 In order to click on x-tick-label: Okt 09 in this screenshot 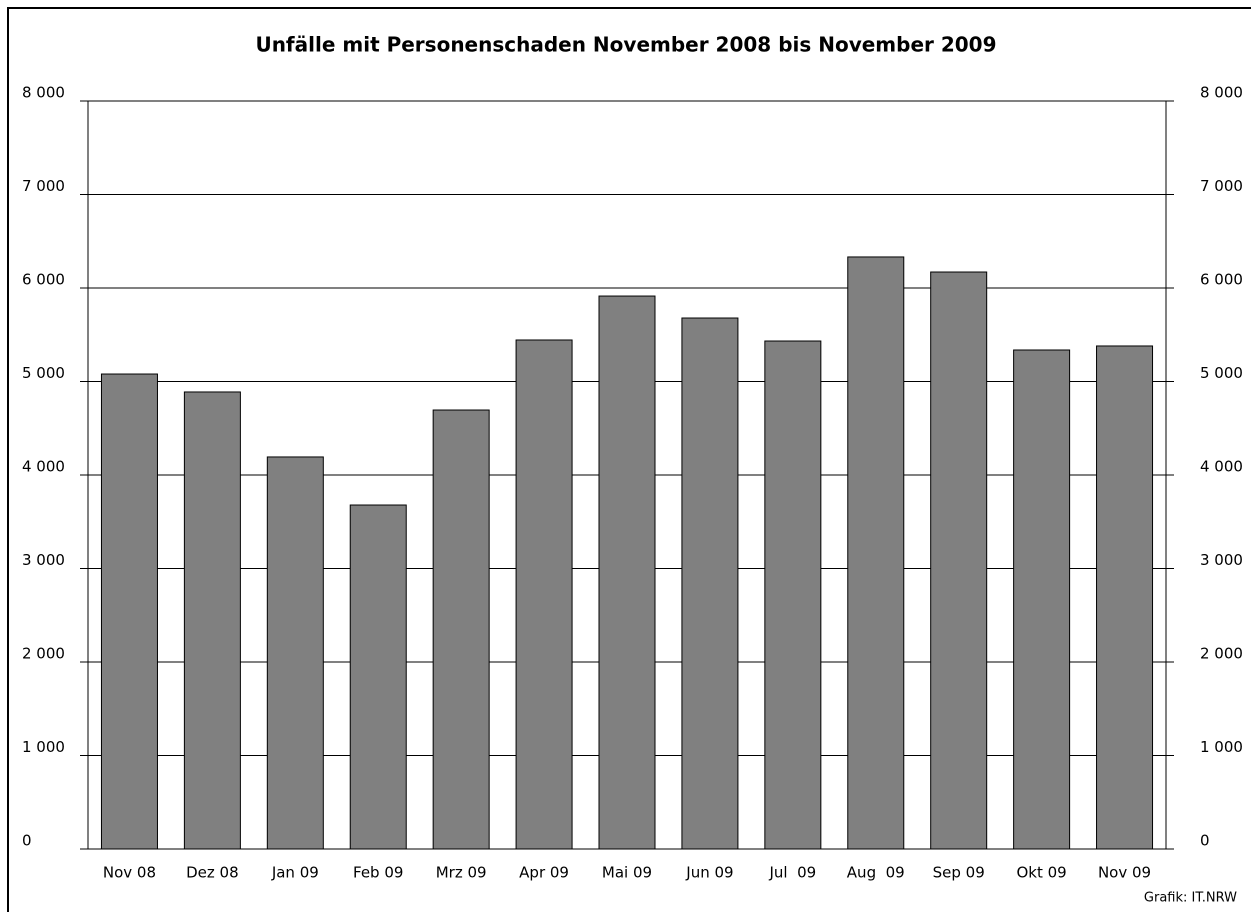, I will do `click(1041, 873)`.